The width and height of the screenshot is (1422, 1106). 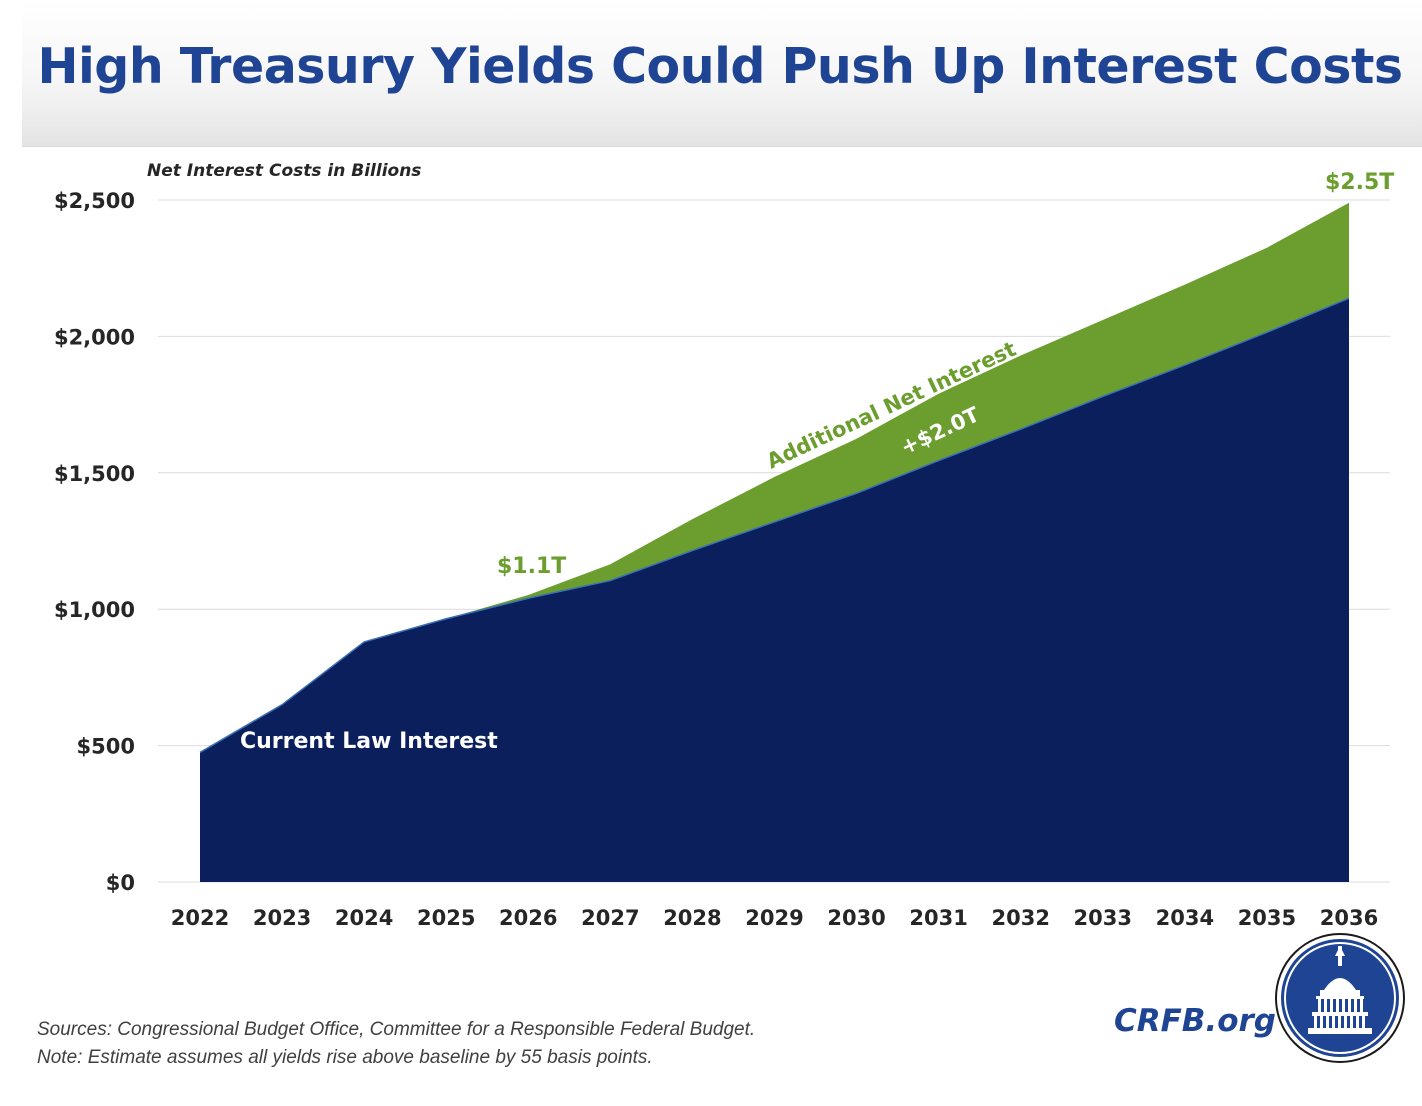 What do you see at coordinates (692, 918) in the screenshot?
I see `x-tick-label: 2028` at bounding box center [692, 918].